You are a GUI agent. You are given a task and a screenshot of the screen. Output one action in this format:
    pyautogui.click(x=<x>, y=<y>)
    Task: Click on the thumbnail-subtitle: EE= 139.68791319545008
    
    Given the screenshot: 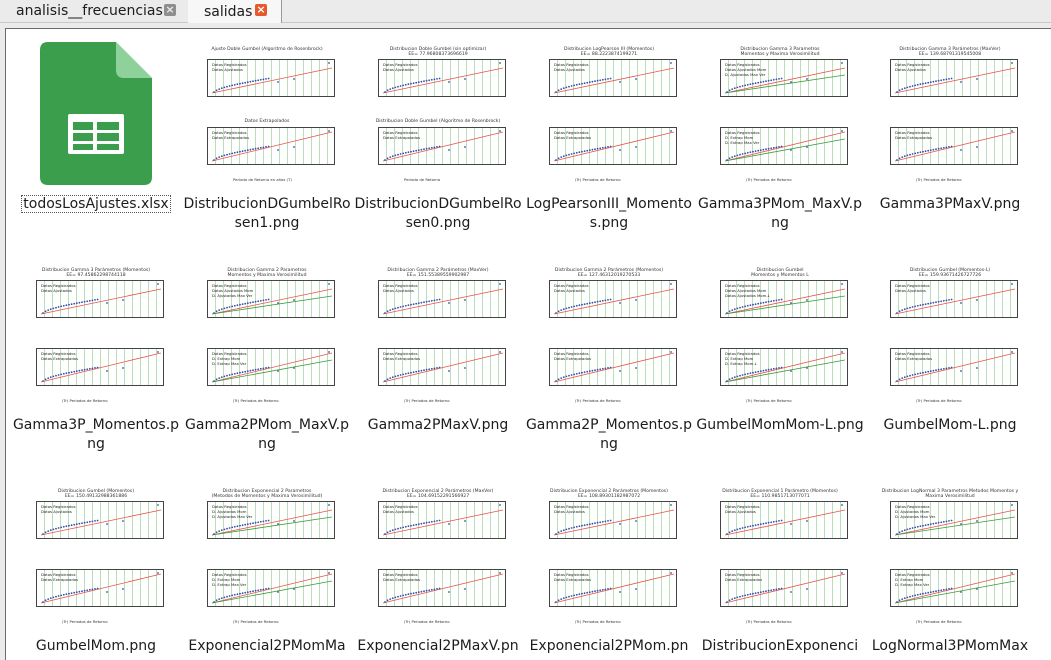 What is the action you would take?
    pyautogui.click(x=950, y=54)
    